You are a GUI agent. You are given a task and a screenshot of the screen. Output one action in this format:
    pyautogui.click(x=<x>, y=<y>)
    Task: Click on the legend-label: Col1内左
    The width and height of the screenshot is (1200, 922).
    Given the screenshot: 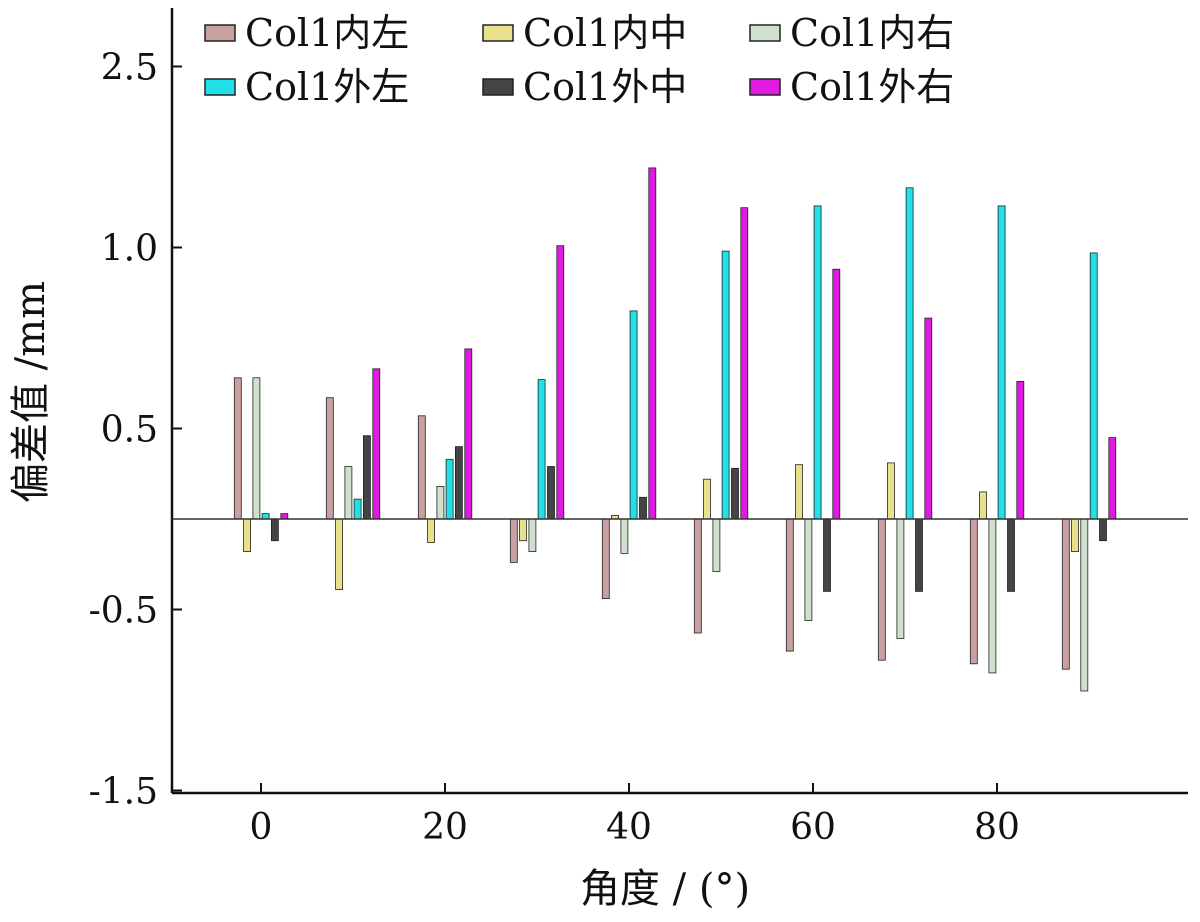 What is the action you would take?
    pyautogui.click(x=327, y=33)
    